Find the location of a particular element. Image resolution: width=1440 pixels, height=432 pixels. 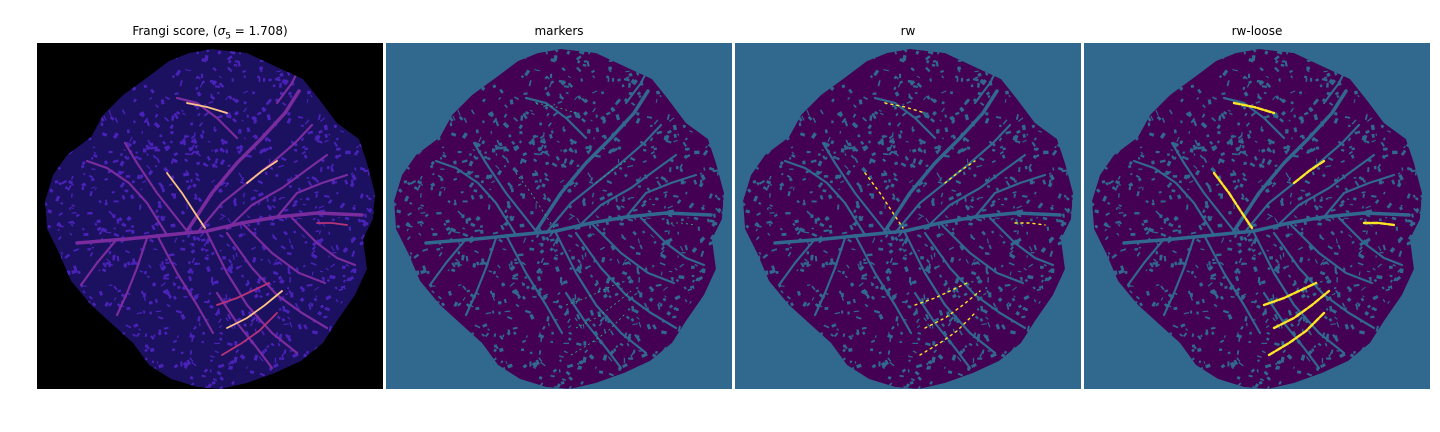

markers-leaf-veins is located at coordinates (568, 218).